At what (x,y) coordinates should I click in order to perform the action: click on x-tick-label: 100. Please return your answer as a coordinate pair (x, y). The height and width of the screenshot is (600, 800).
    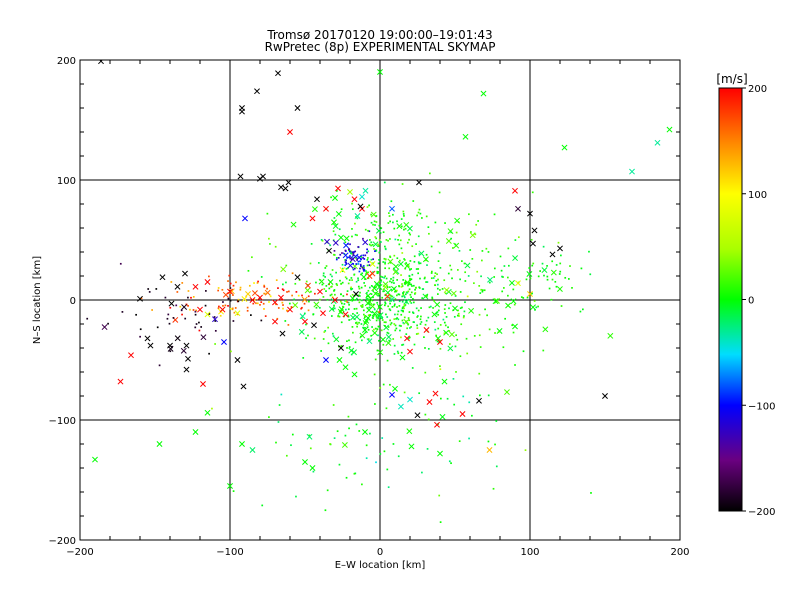
    Looking at the image, I should click on (529, 552).